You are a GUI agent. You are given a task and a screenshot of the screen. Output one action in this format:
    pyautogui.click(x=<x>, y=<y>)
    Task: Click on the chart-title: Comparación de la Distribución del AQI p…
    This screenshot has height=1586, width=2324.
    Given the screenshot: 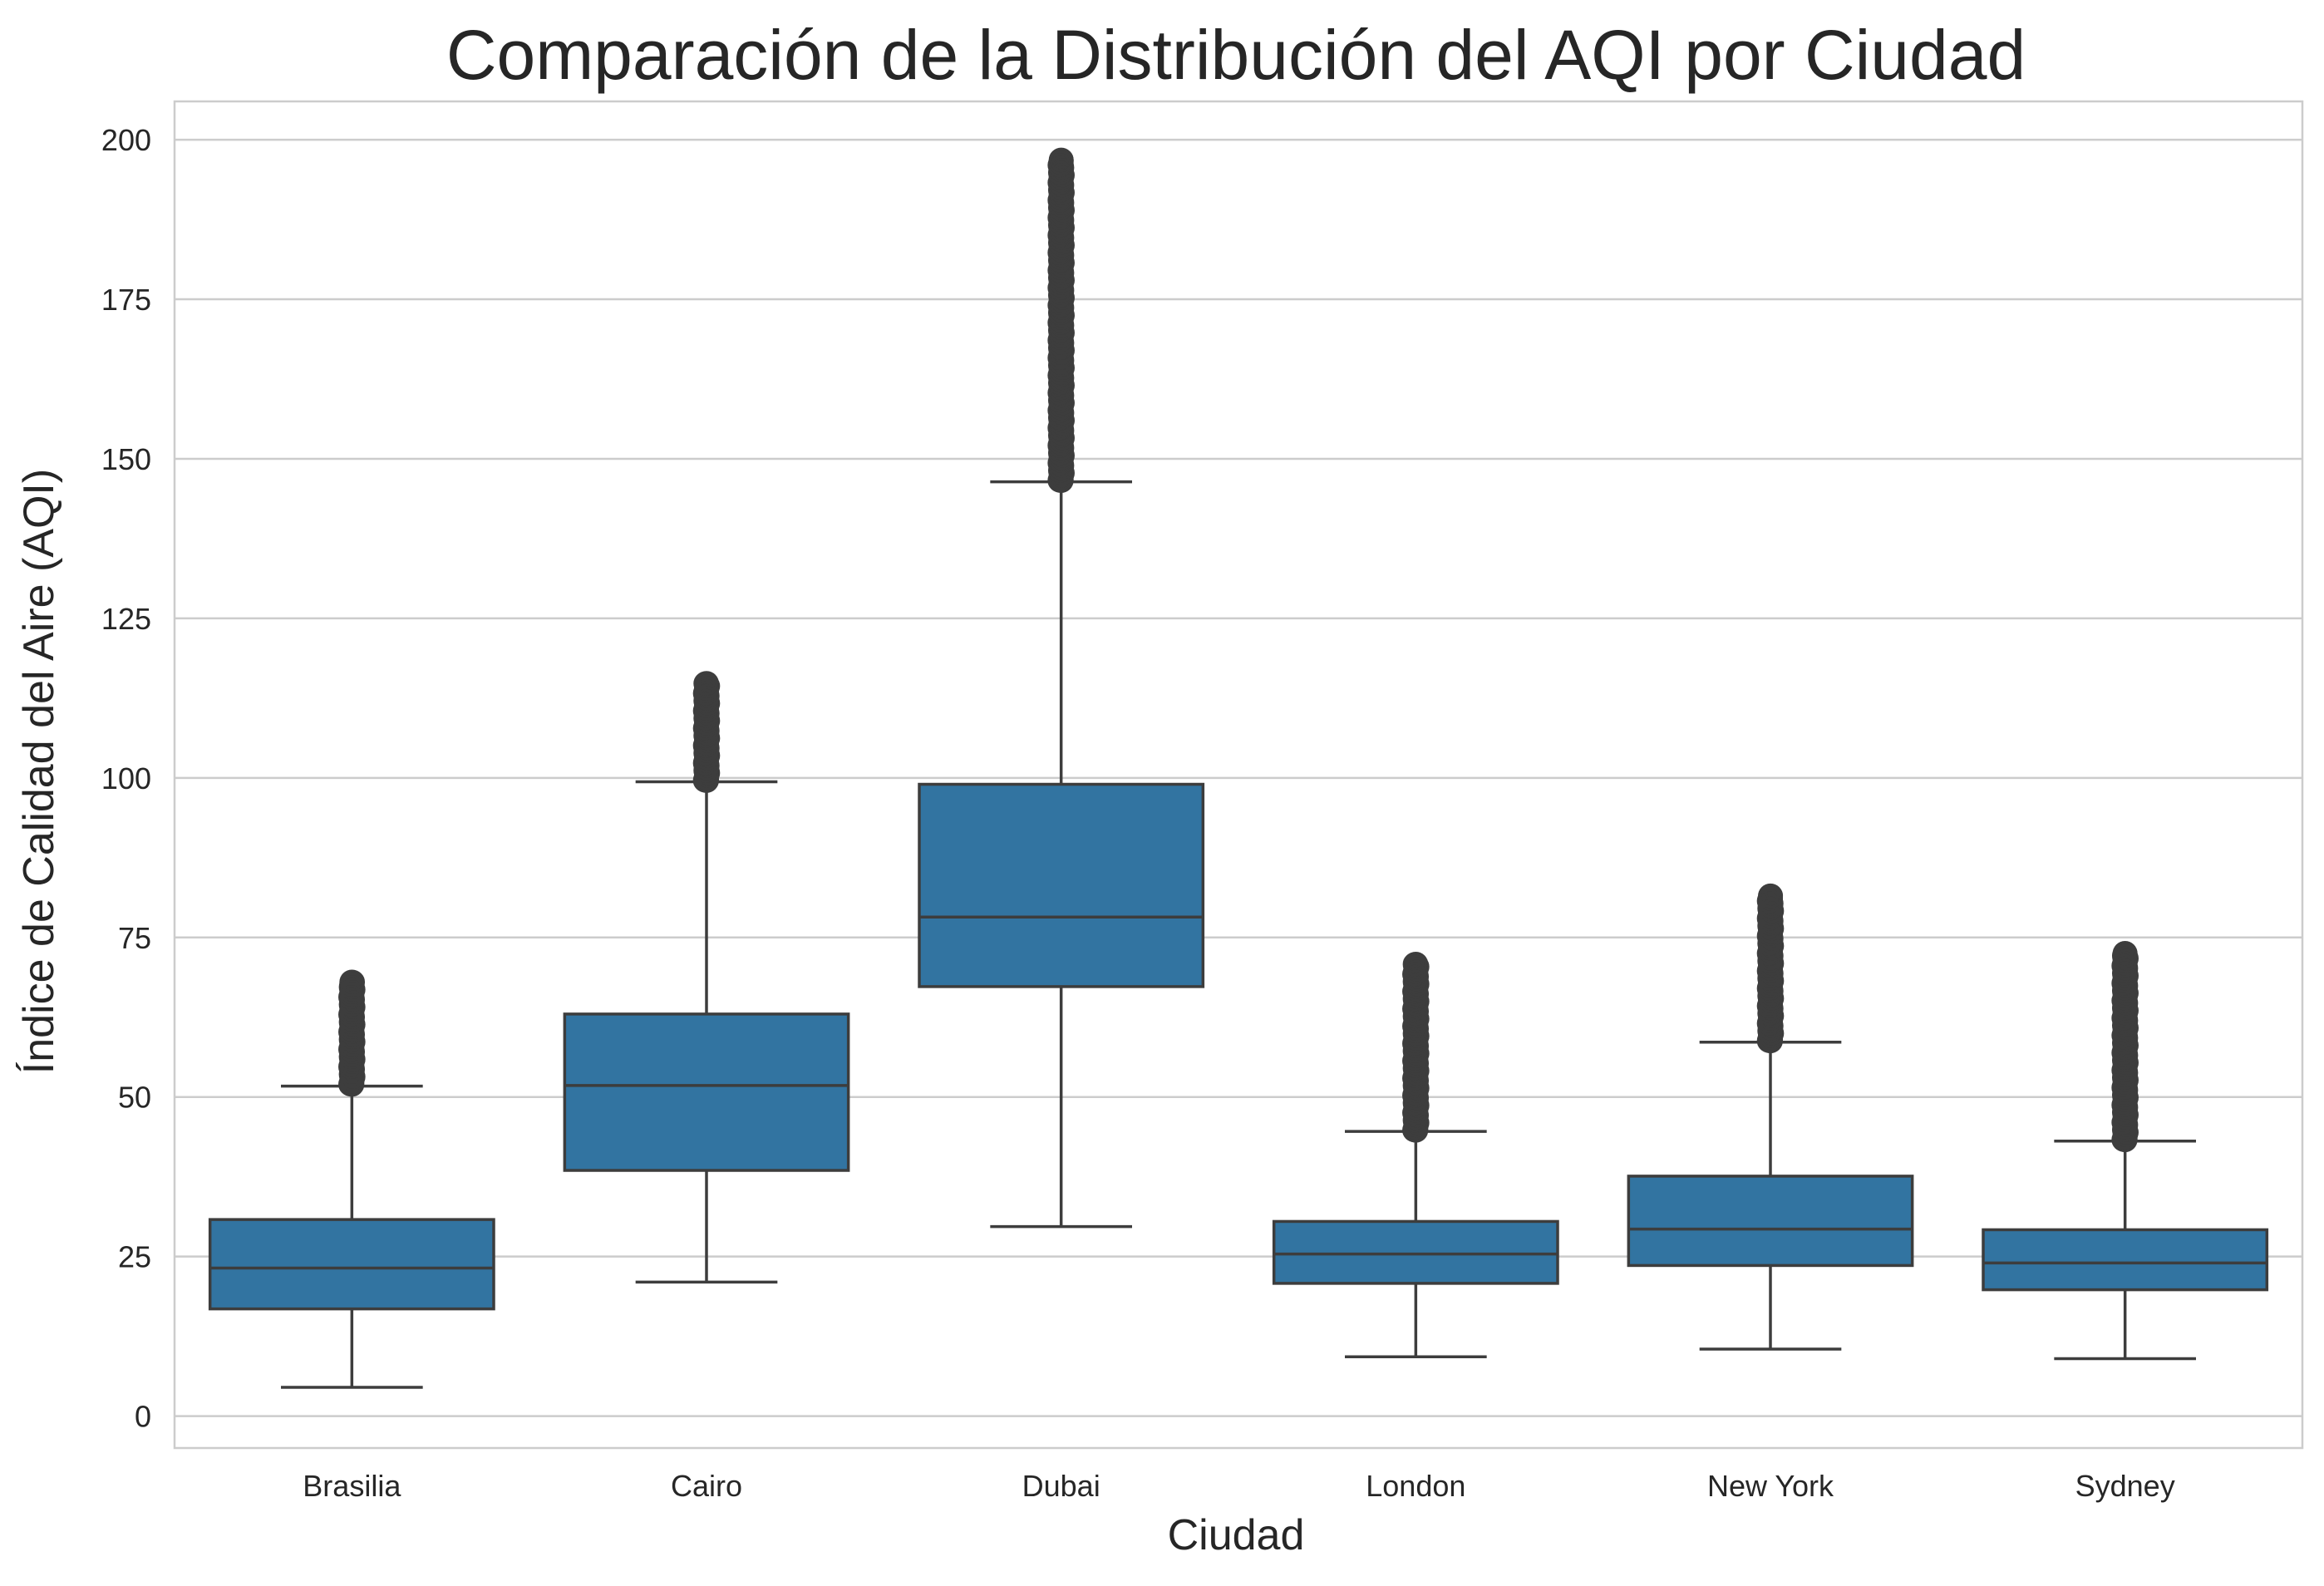 What is the action you would take?
    pyautogui.click(x=1236, y=55)
    